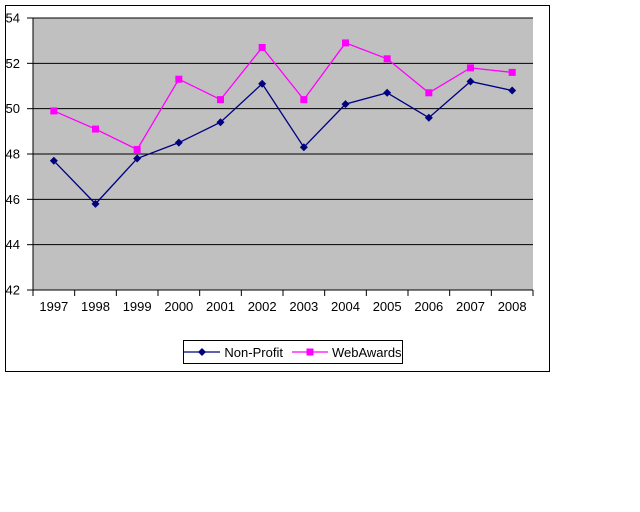 The image size is (640, 512). I want to click on x-axis-label: 1999, so click(137, 306).